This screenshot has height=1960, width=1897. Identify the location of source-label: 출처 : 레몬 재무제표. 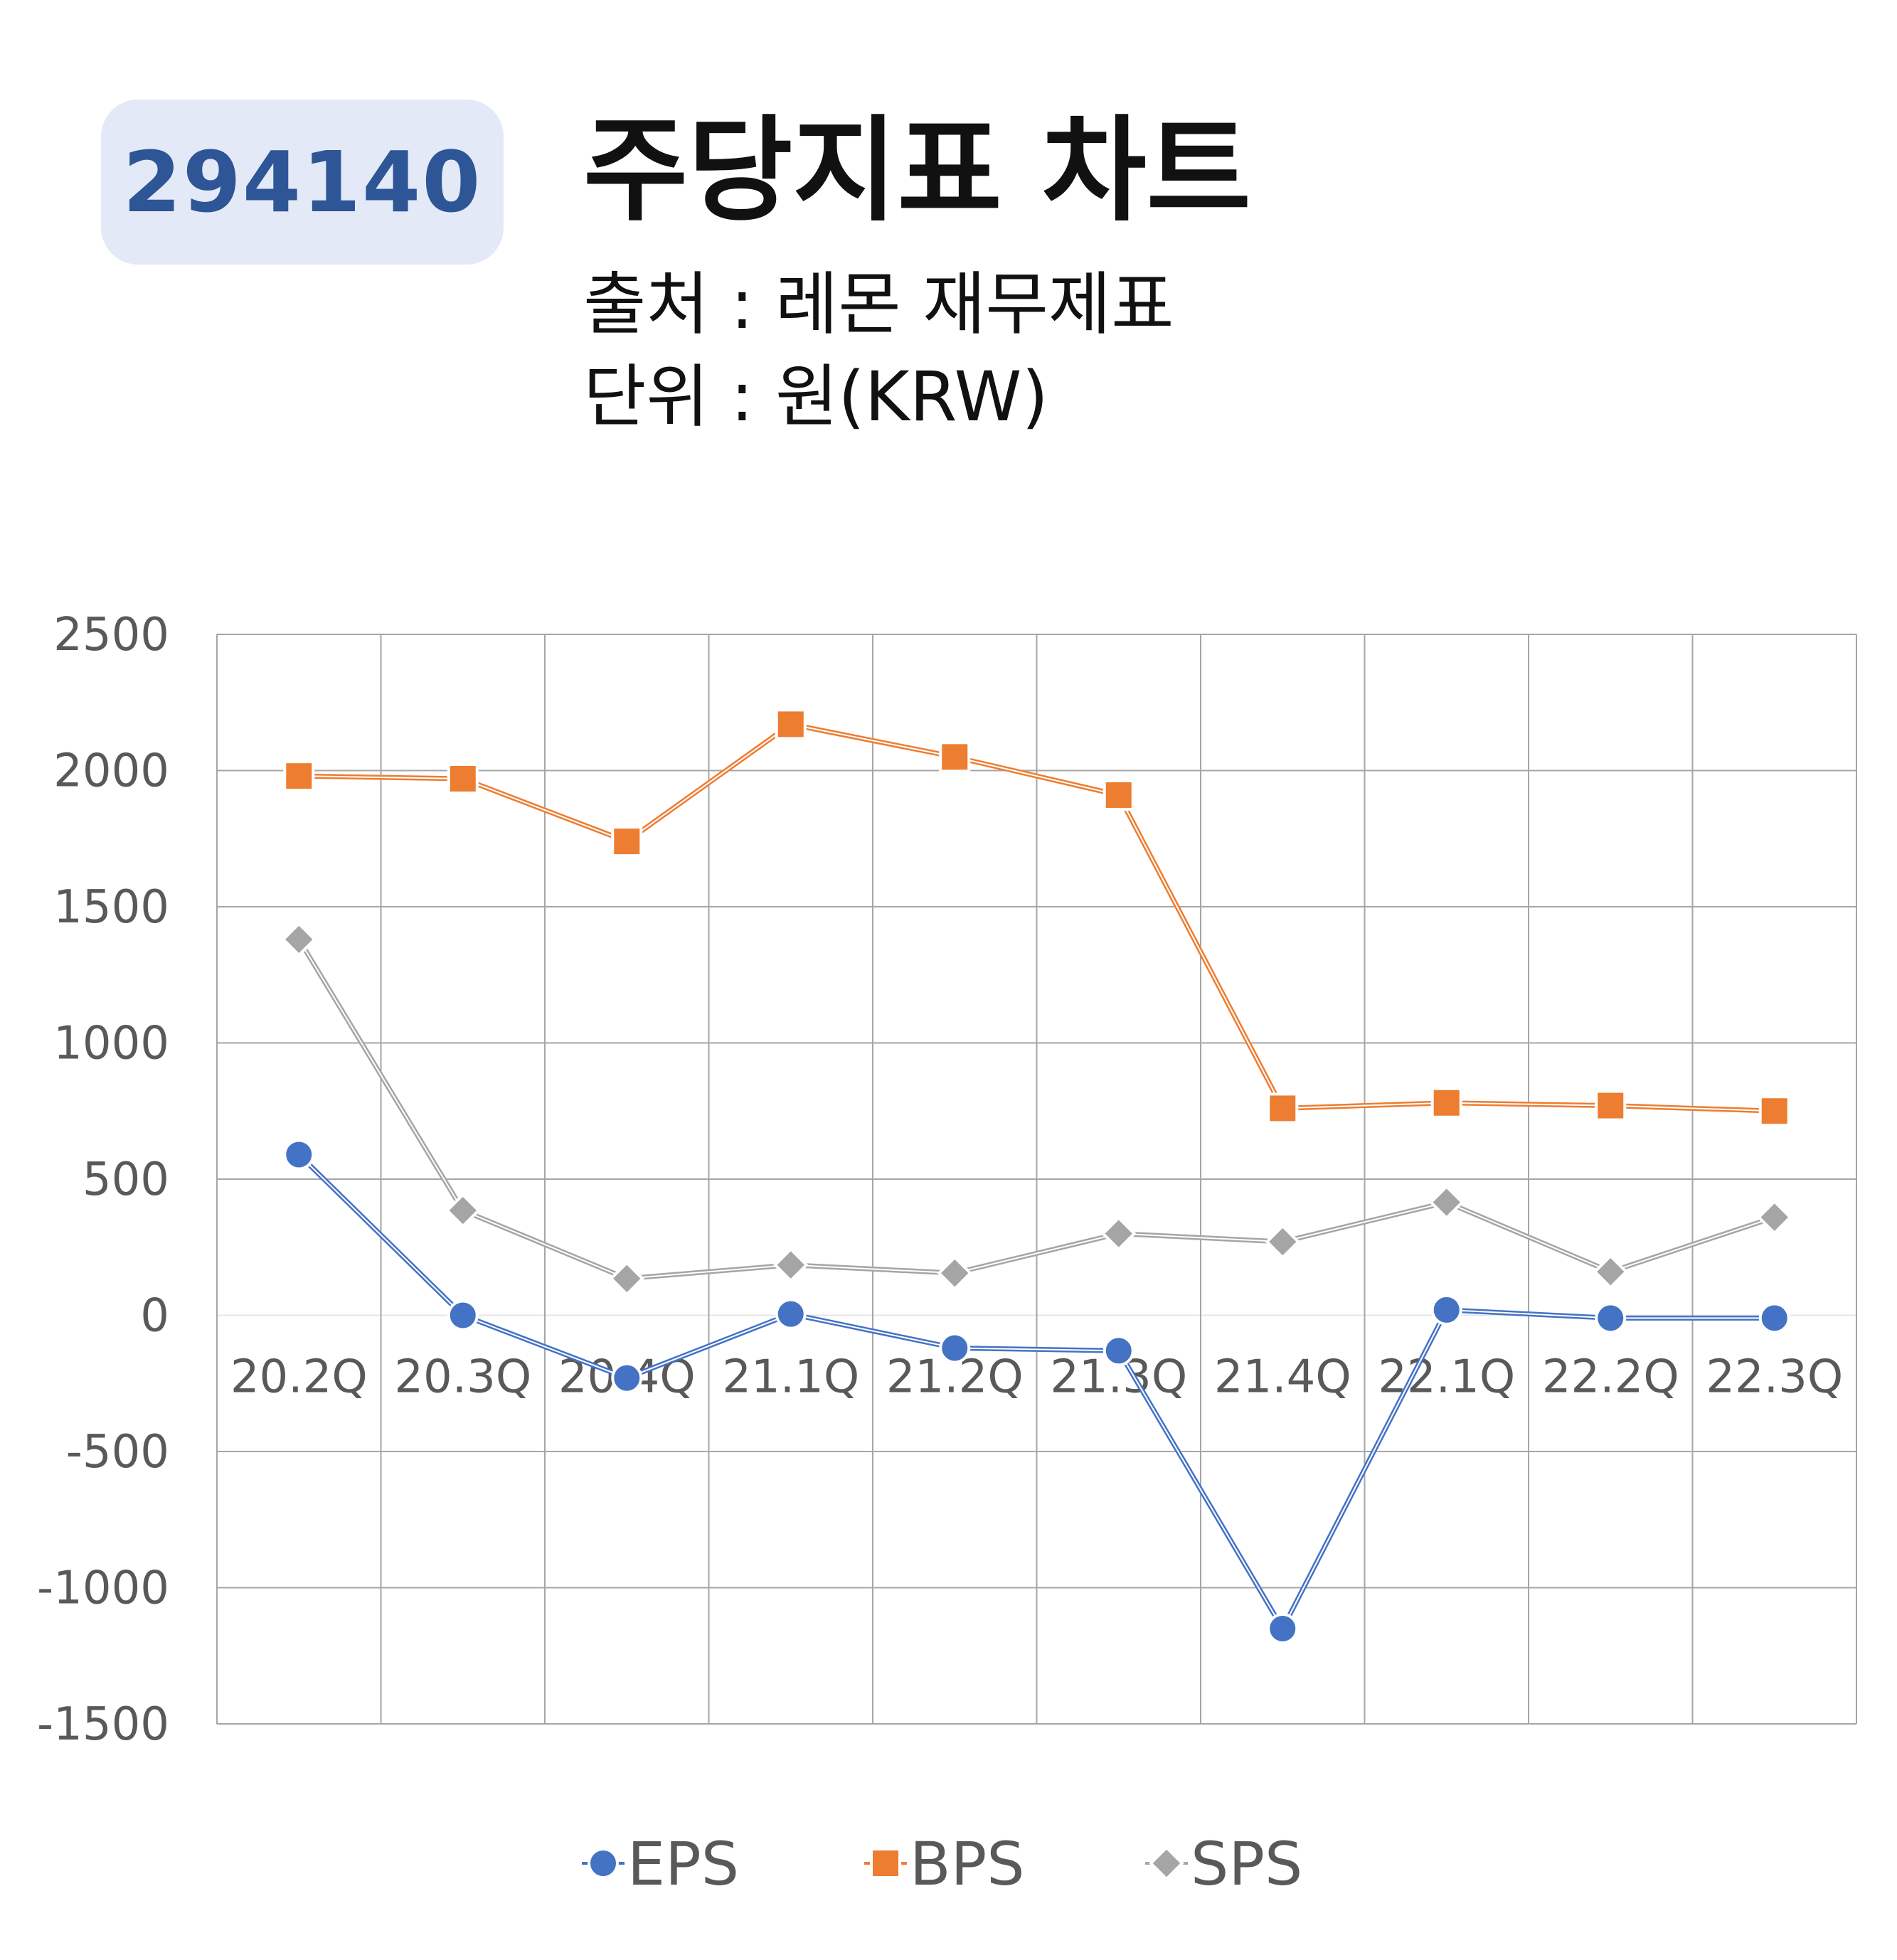
(879, 304).